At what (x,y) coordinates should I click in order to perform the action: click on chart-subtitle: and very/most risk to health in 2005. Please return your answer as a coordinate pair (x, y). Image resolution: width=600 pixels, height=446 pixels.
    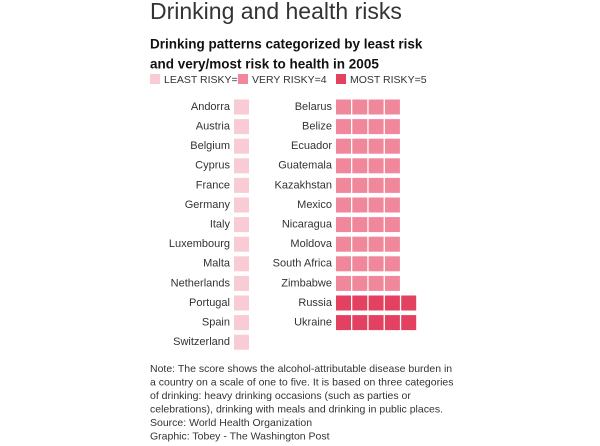
    Looking at the image, I should click on (264, 64).